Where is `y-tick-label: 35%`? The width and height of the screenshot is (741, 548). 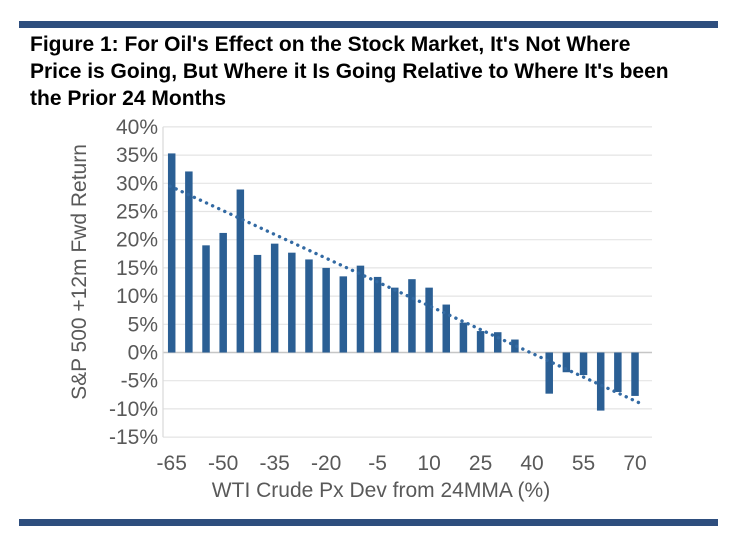
y-tick-label: 35% is located at coordinates (137, 155).